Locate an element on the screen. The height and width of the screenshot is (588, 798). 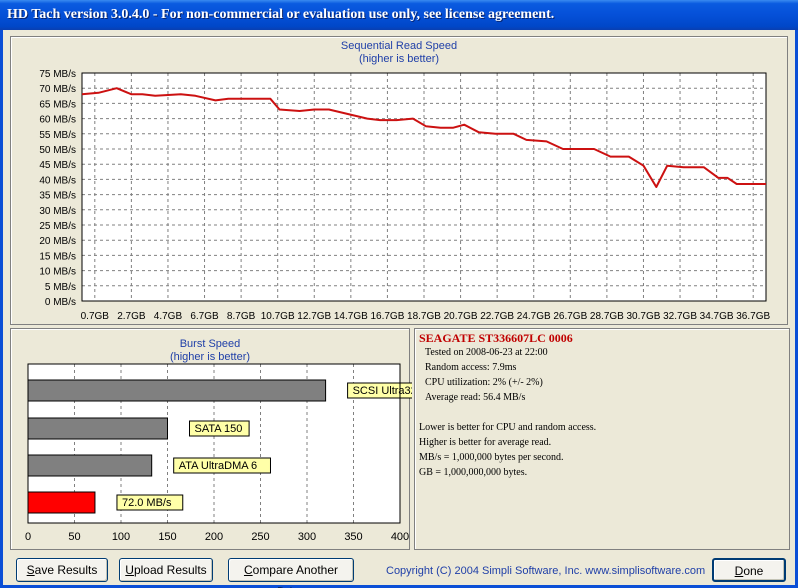
seq-y-tick-label: 15 MB/s is located at coordinates (57, 256).